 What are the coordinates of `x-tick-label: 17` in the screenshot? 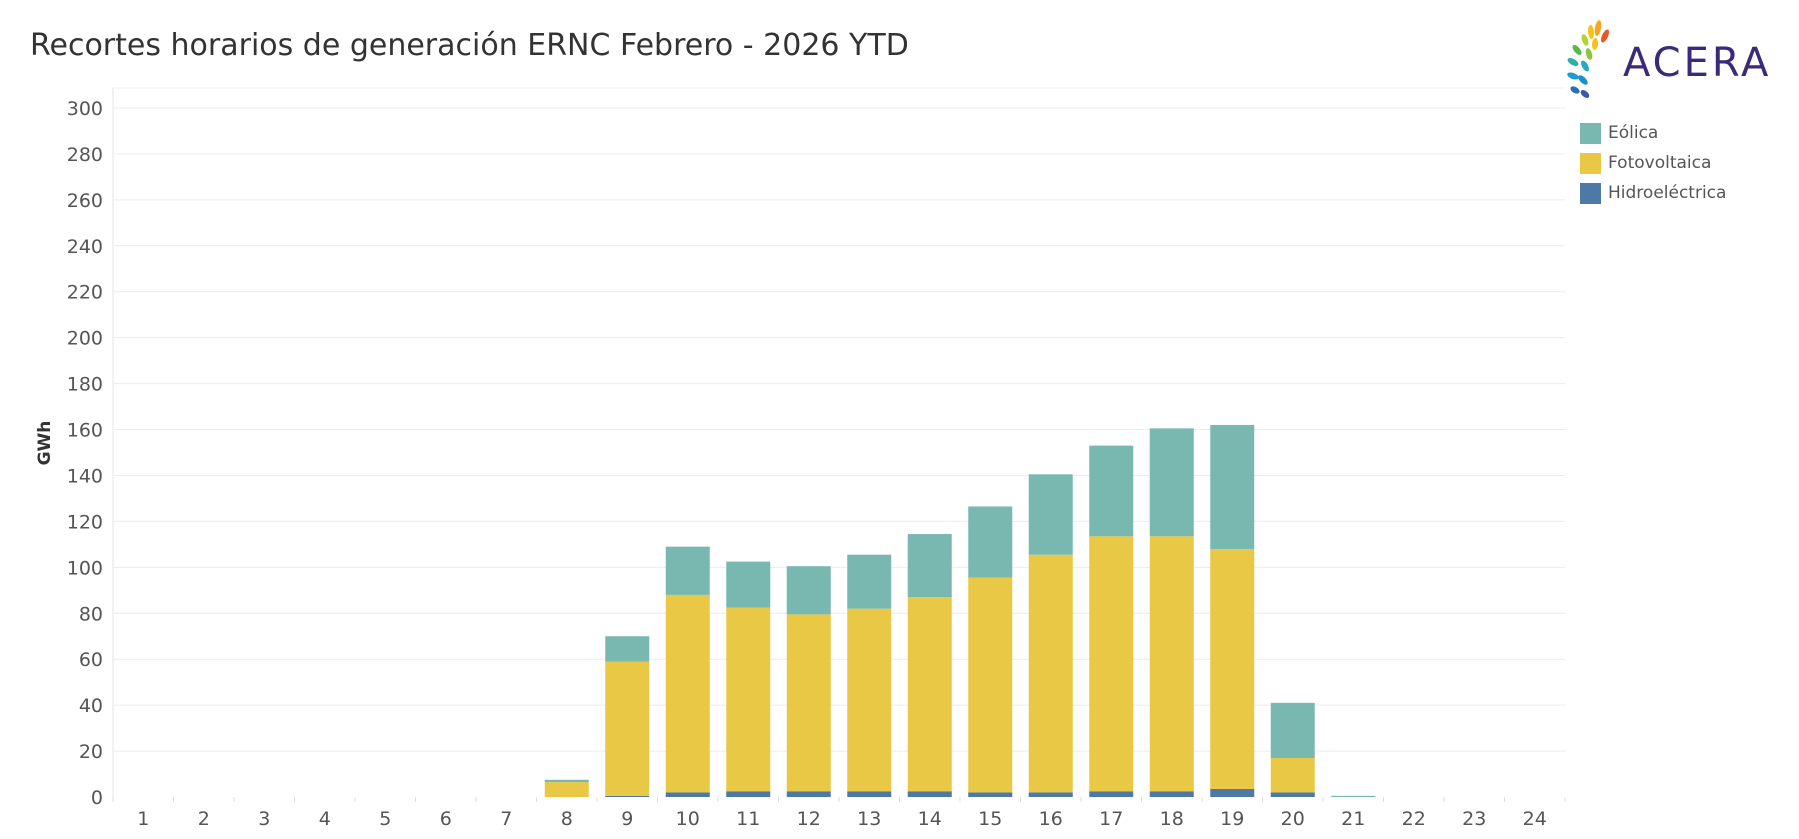 It's located at (1111, 819).